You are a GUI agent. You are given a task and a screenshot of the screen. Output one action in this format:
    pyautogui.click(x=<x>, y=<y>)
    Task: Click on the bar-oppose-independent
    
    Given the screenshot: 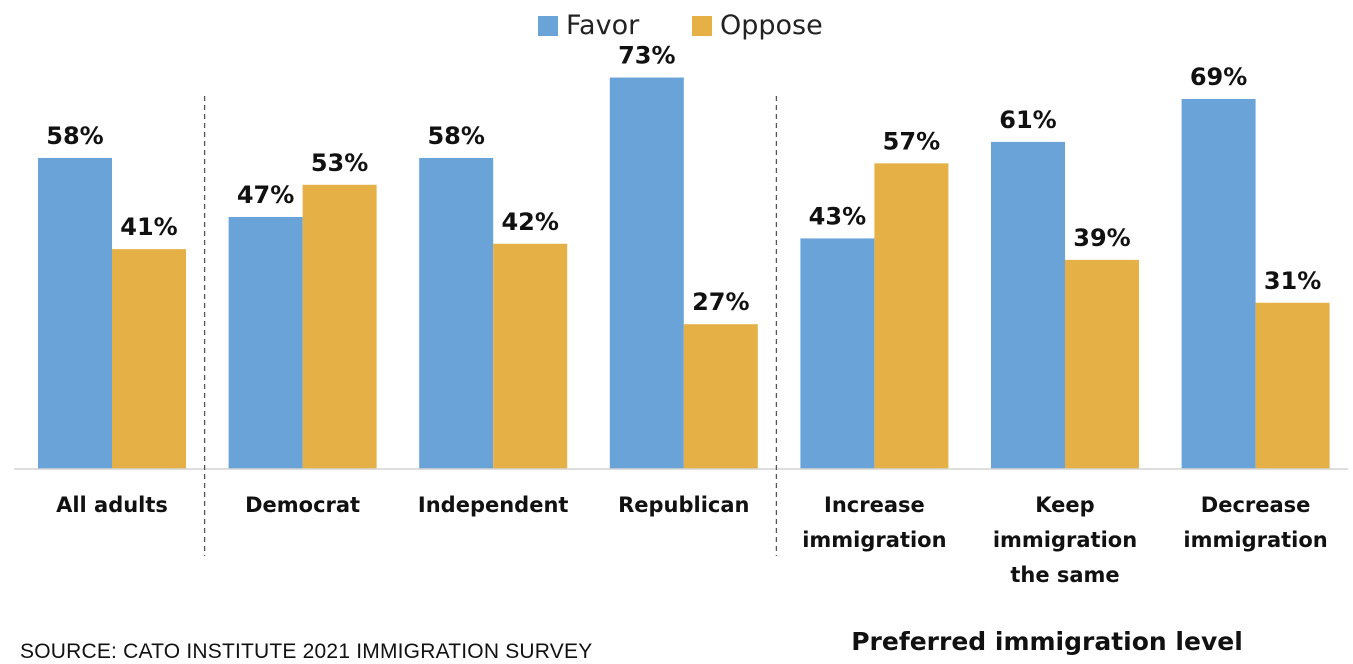 What is the action you would take?
    pyautogui.click(x=530, y=356)
    